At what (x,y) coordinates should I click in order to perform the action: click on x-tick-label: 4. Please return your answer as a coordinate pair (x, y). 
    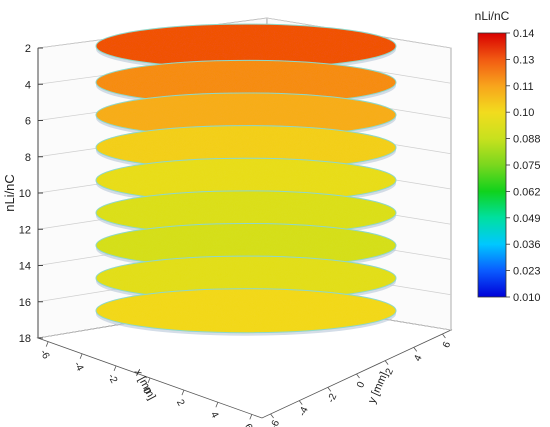
    Looking at the image, I should click on (214, 415).